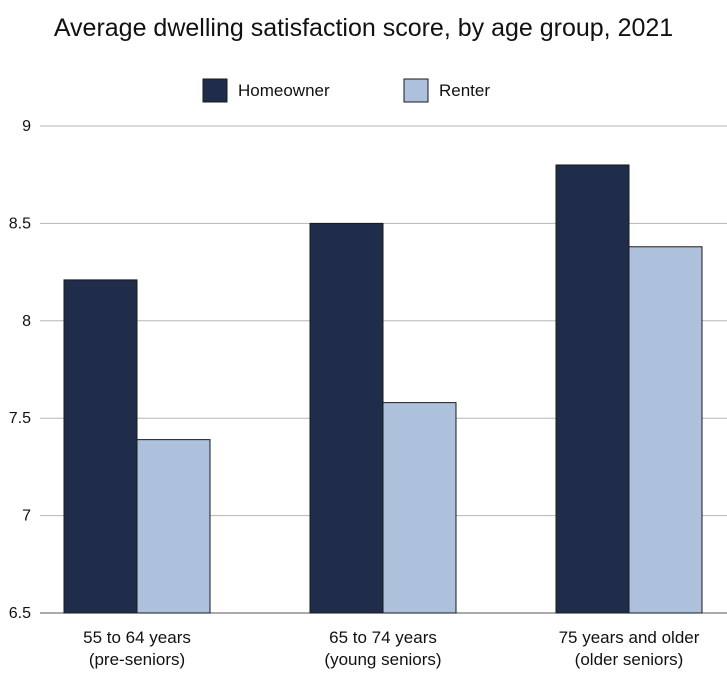 The image size is (727, 686). Describe the element at coordinates (137, 637) in the screenshot. I see `category-label-line: 55 to 64 years` at that location.